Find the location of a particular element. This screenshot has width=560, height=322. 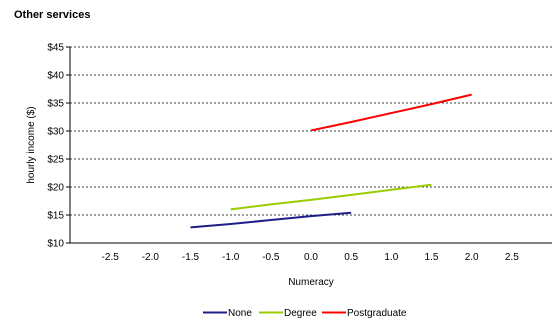

series-line-postgraduate is located at coordinates (391, 112).